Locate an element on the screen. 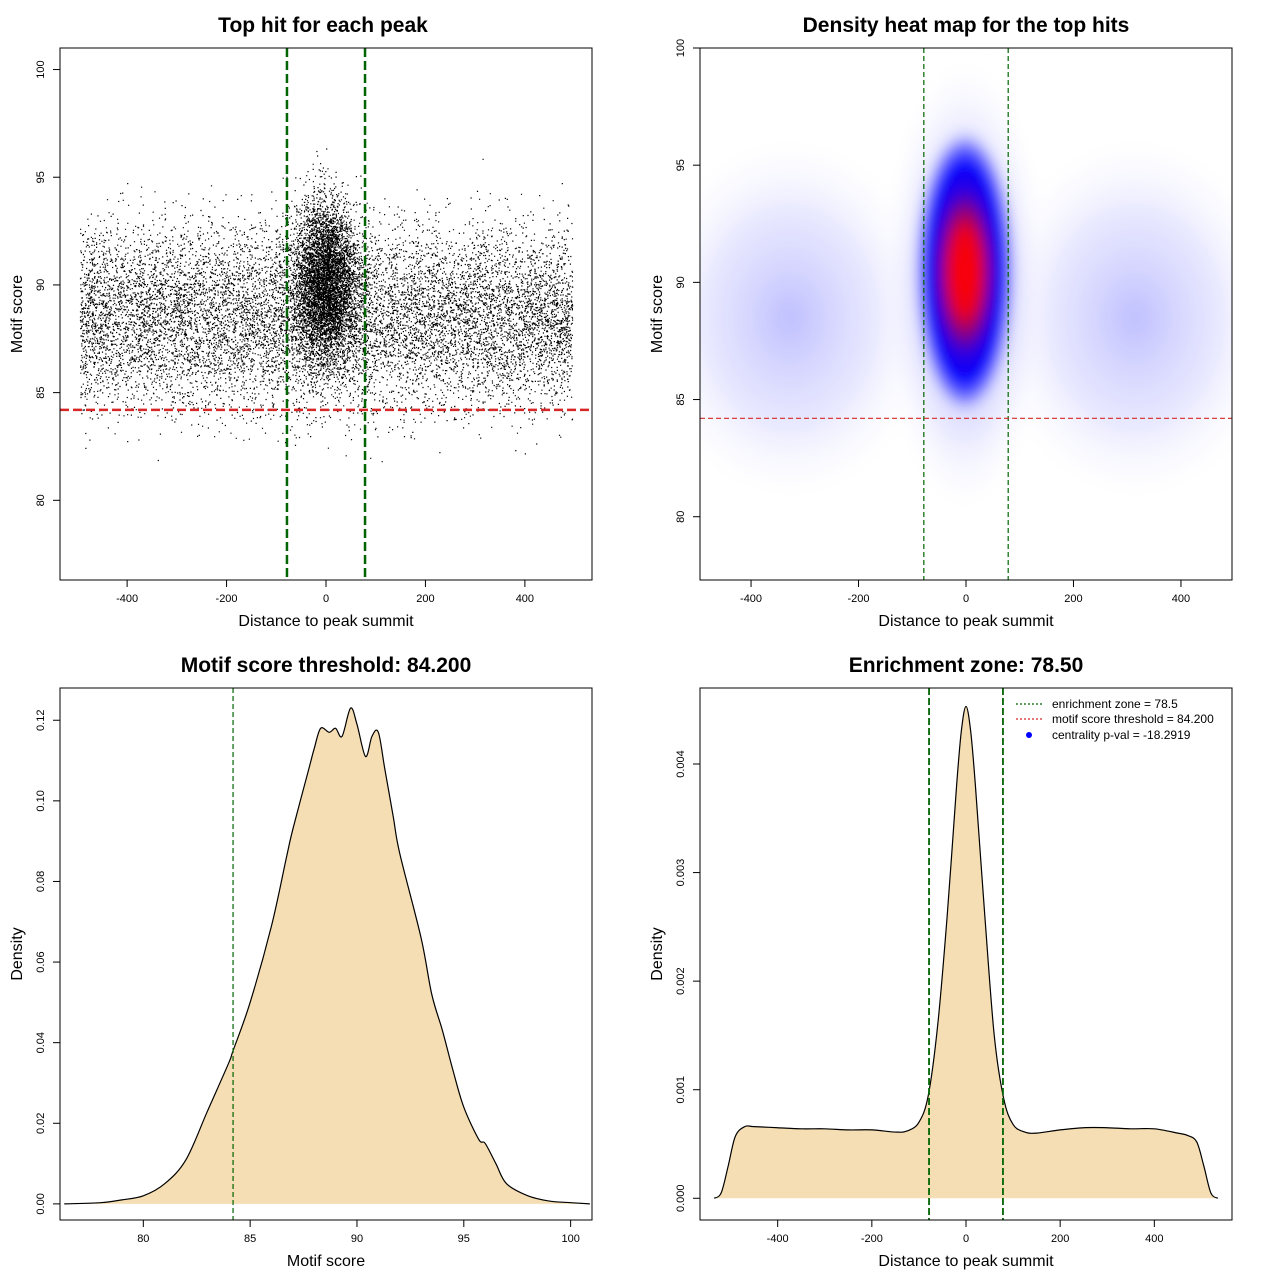  heat-core is located at coordinates (965, 272).